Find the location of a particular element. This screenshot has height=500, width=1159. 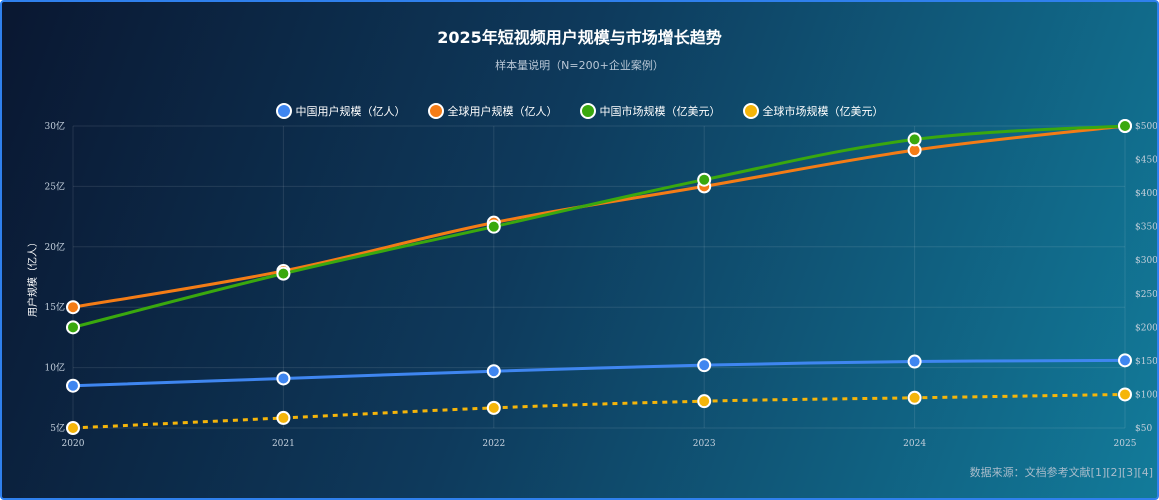

x-tick-label: 2021 is located at coordinates (283, 444).